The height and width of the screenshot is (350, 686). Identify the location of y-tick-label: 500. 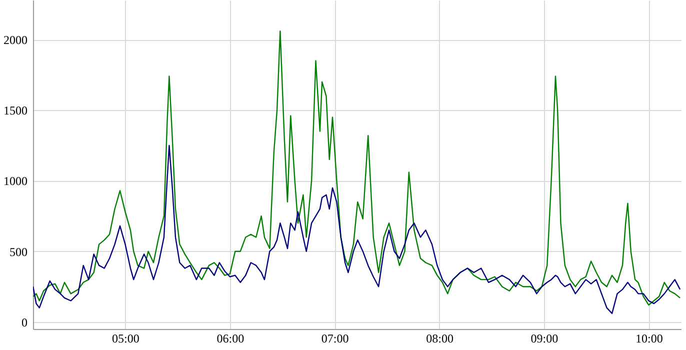
(19, 251).